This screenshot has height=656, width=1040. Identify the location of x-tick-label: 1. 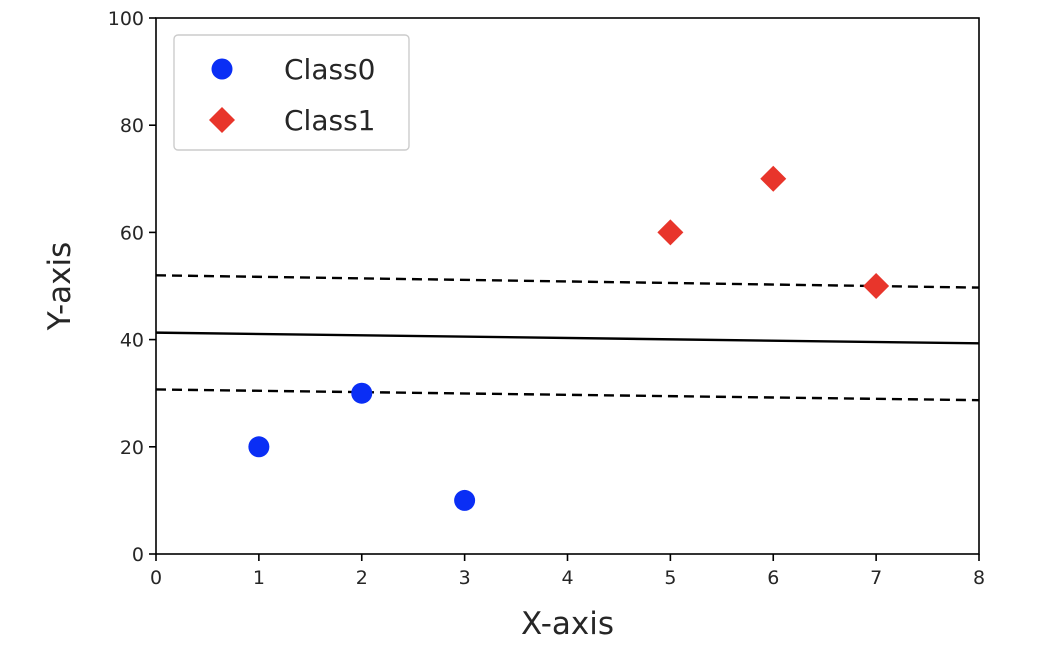
(259, 578).